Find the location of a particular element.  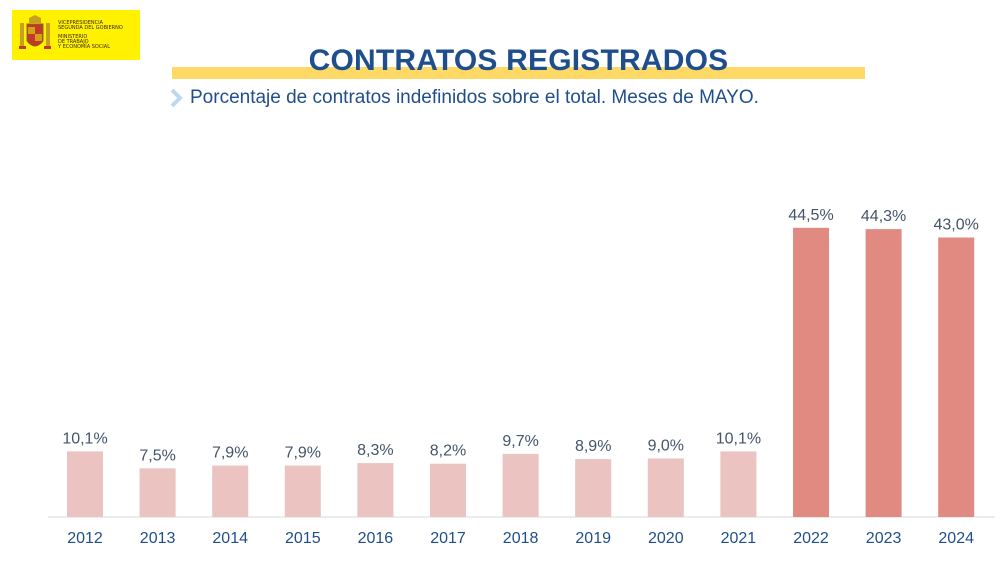

bar-2012 is located at coordinates (85, 484).